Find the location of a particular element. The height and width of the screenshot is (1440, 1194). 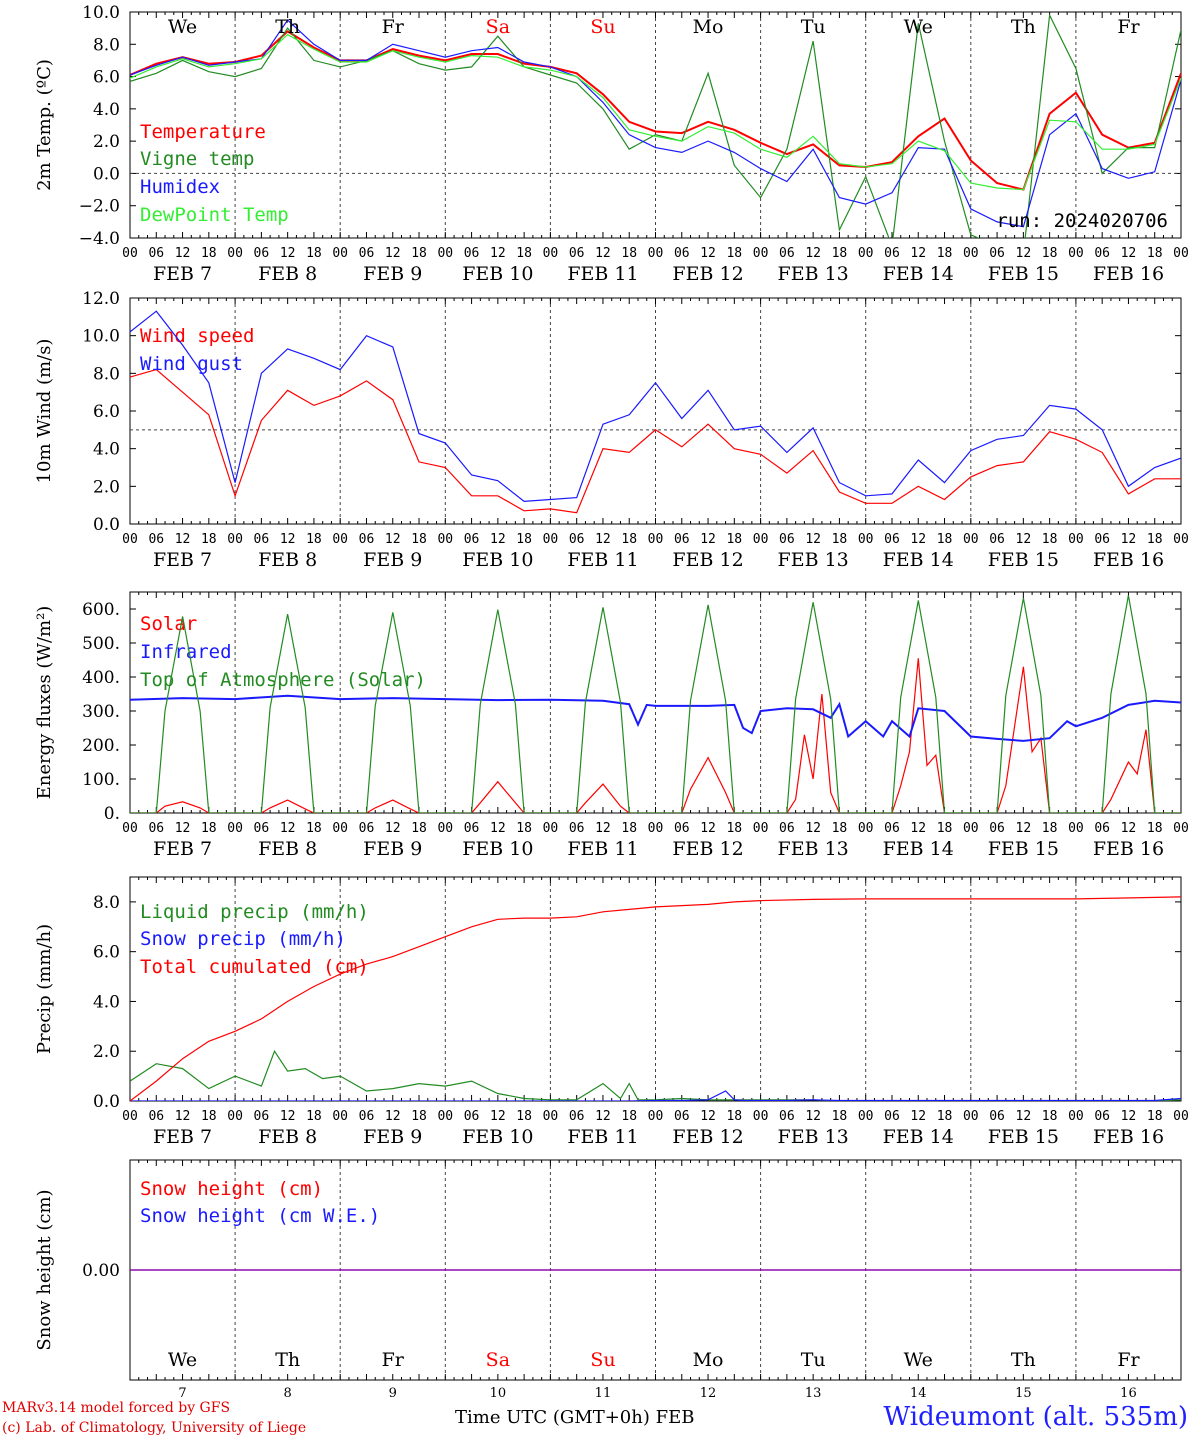

weekday-label: Sa is located at coordinates (498, 1360).